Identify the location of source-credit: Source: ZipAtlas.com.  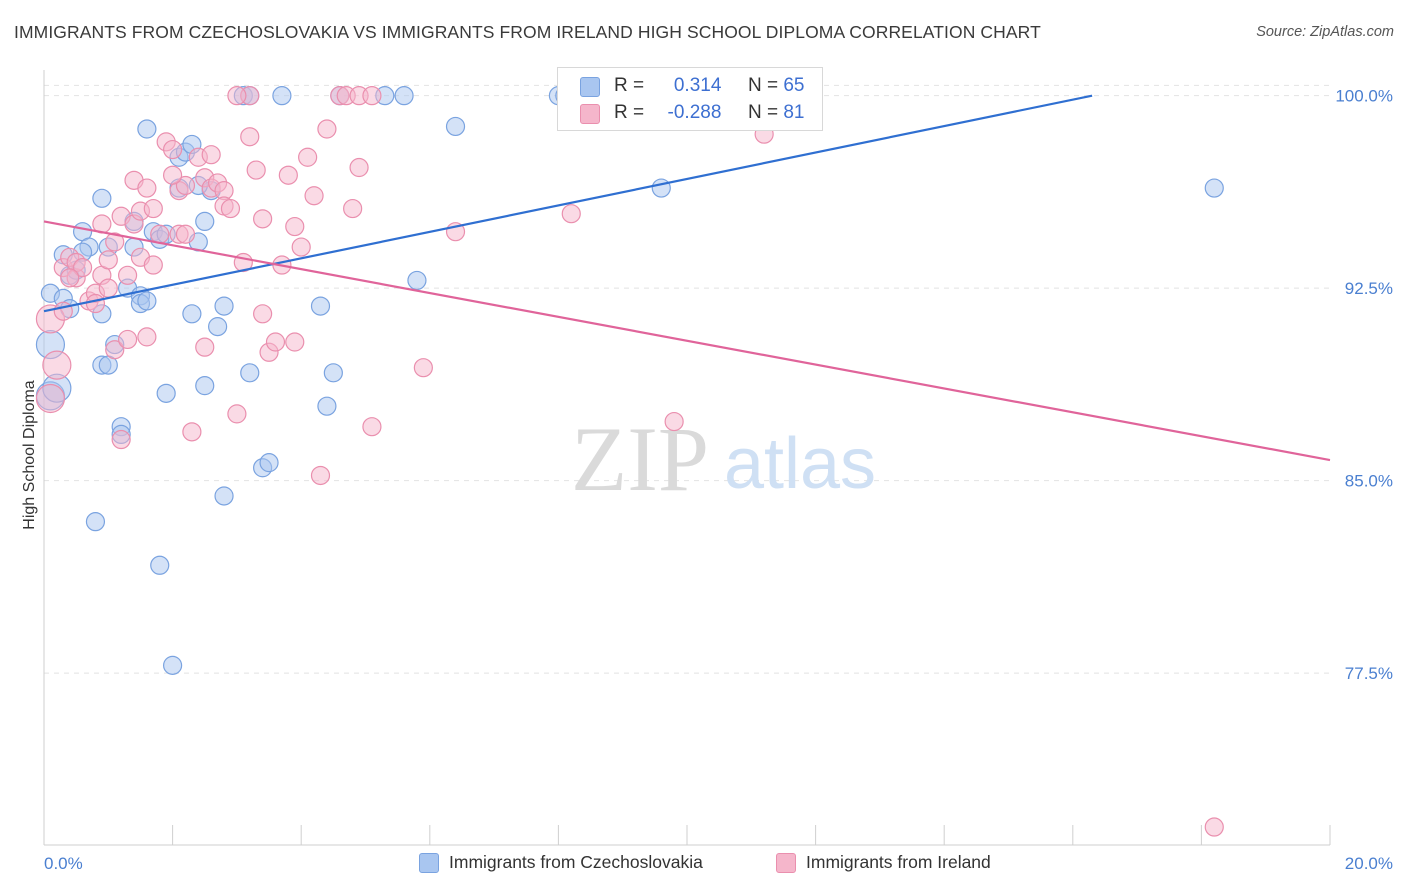
(1325, 32).